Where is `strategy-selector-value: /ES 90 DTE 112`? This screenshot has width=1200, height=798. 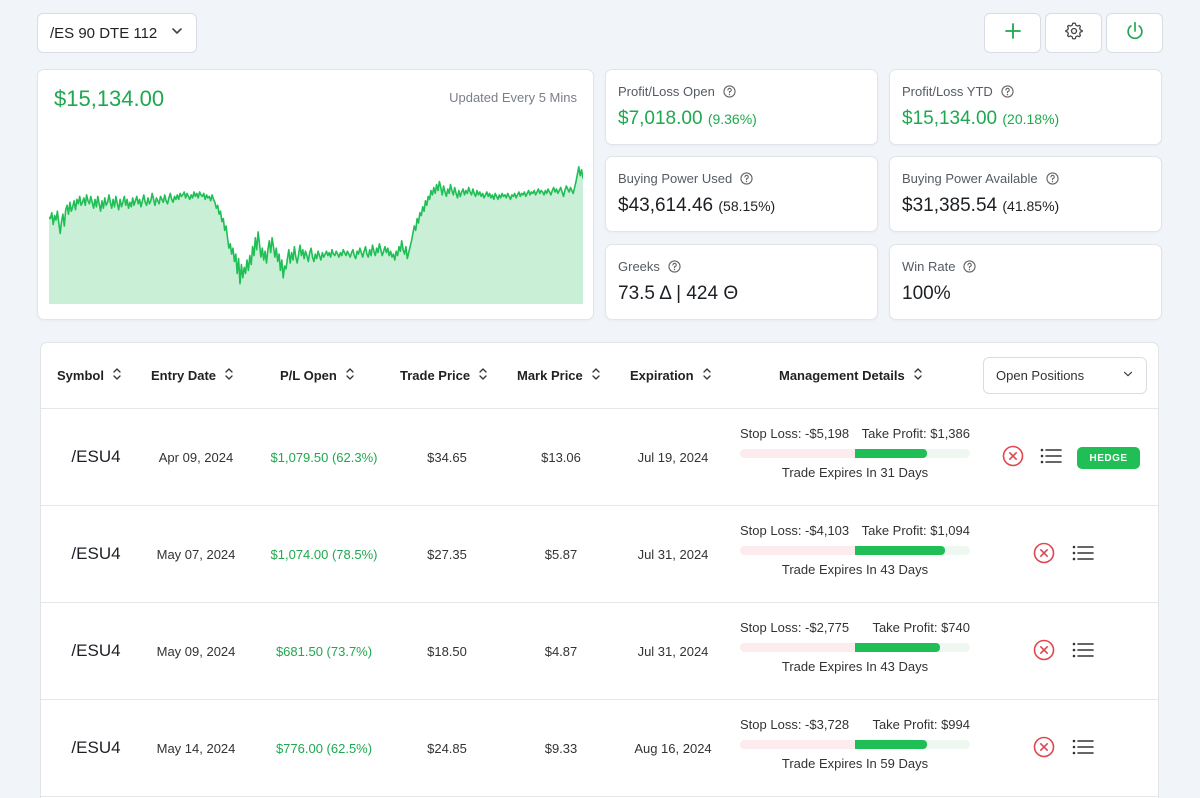 strategy-selector-value: /ES 90 DTE 112 is located at coordinates (104, 33).